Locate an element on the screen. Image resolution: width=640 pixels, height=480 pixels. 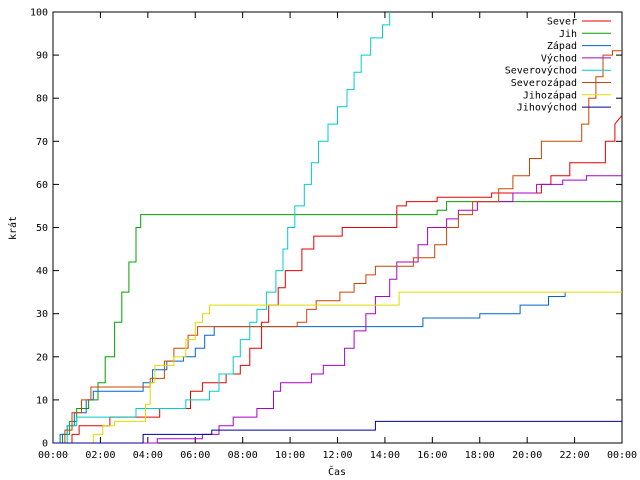
y-tick-label: 60 is located at coordinates (42, 185).